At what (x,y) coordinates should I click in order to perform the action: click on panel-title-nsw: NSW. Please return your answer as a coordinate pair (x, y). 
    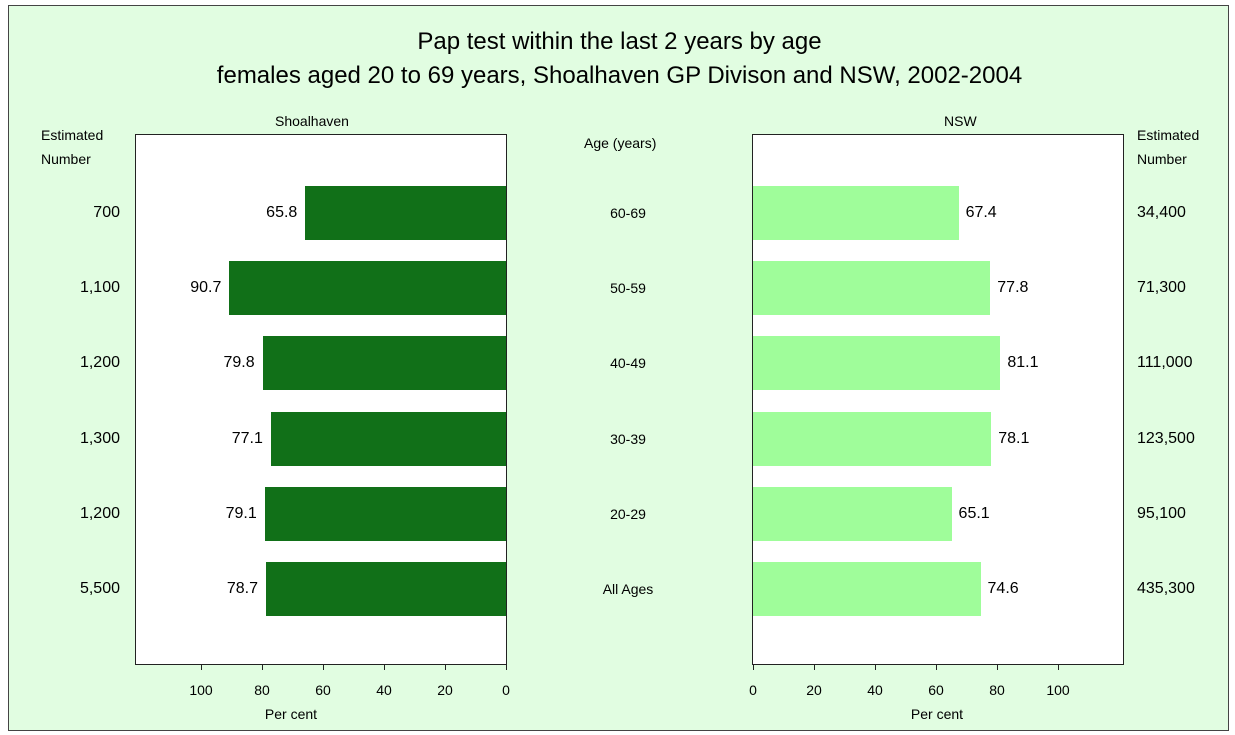
    Looking at the image, I should click on (960, 121).